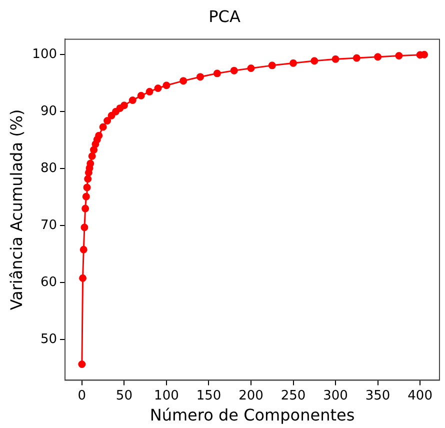 Image resolution: width=445 pixels, height=428 pixels. I want to click on y-tick-label: 50, so click(49, 340).